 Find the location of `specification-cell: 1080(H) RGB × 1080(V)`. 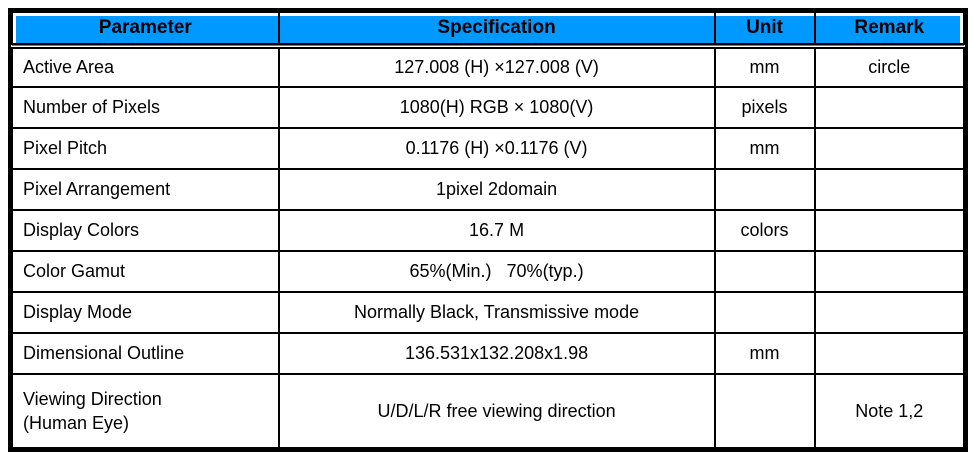

specification-cell: 1080(H) RGB × 1080(V) is located at coordinates (496, 107).